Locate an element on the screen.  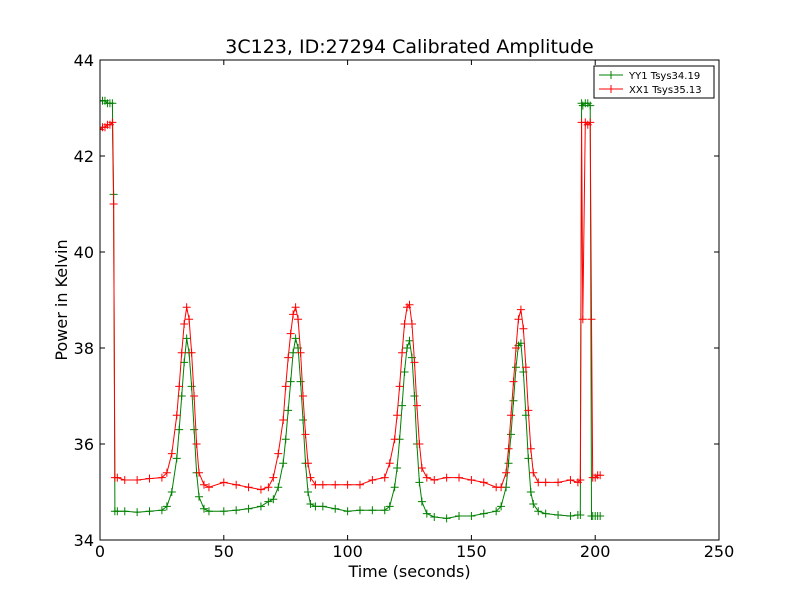
y-tick-label: 40 is located at coordinates (84, 252).